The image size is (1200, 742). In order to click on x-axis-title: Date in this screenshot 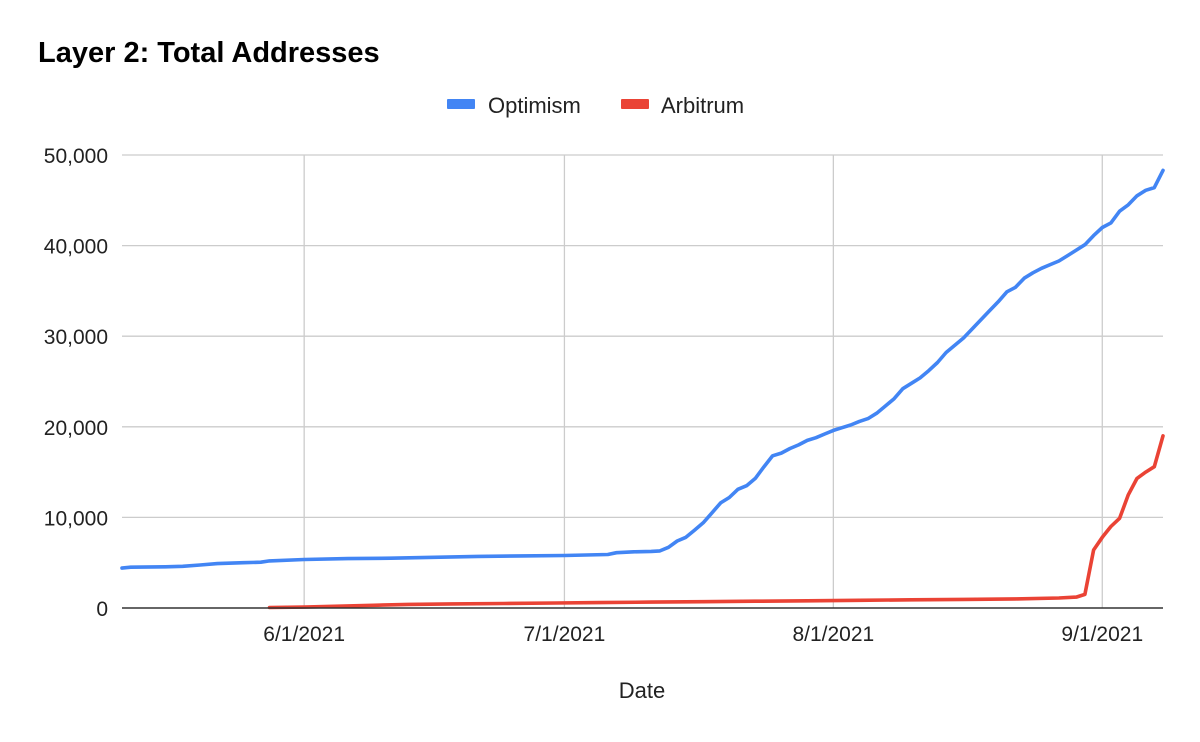, I will do `click(642, 690)`.